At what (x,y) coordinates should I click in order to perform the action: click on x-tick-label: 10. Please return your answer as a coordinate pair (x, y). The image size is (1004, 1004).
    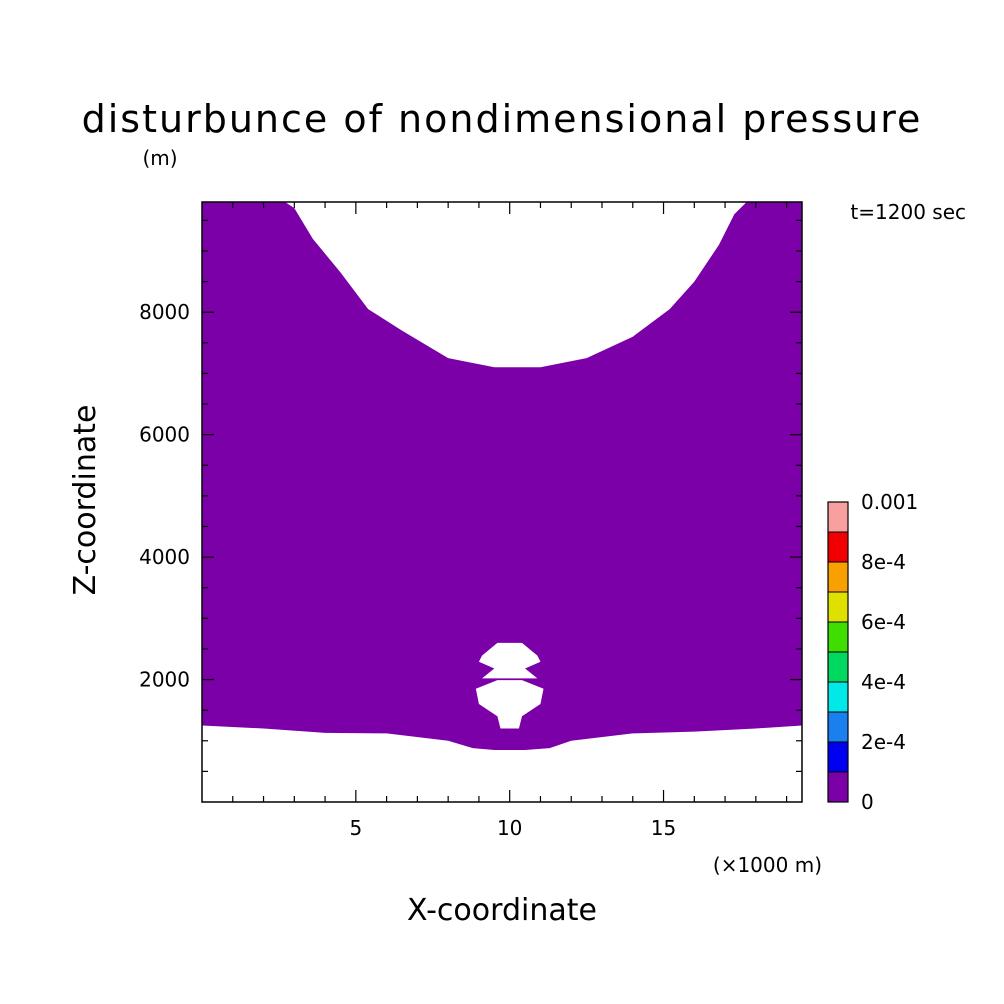
    Looking at the image, I should click on (509, 828).